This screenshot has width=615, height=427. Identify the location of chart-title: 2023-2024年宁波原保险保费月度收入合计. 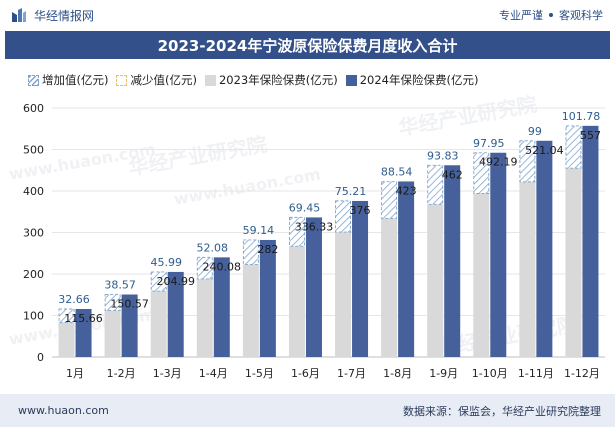
(307, 45).